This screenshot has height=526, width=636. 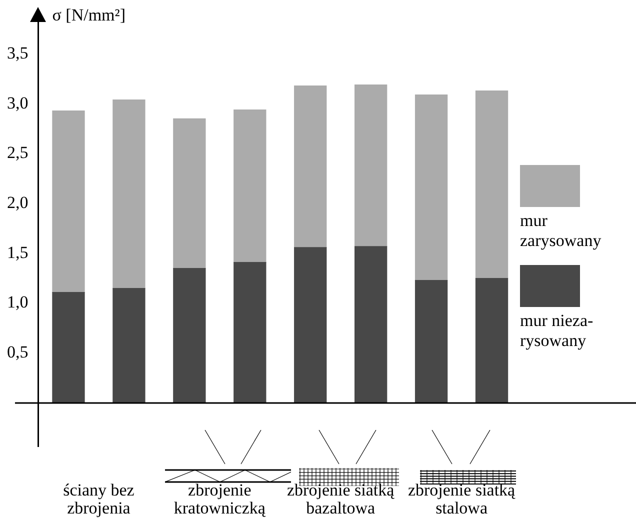 I want to click on x-tick-label: ściany bez zbrojenia, so click(x=99, y=499).